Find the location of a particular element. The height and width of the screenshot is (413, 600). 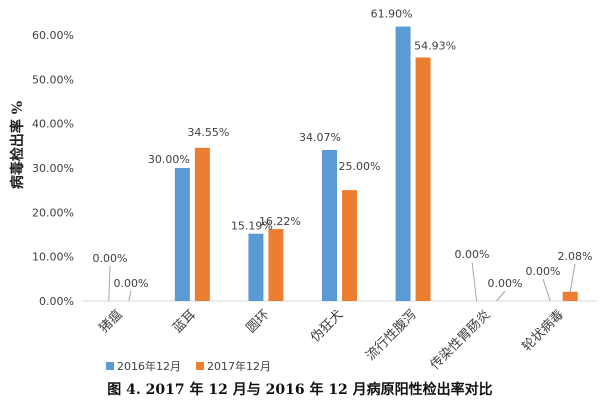

x-category-label: 伪狂犬 is located at coordinates (327, 326).